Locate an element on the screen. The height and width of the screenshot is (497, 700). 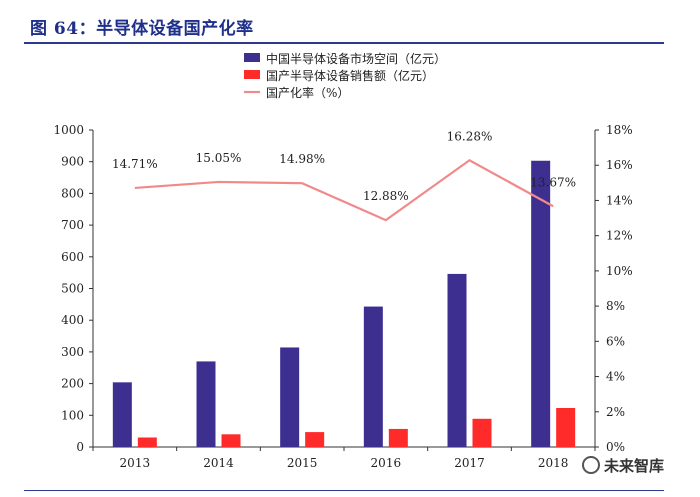
left-tick-label: 1000 is located at coordinates (68, 130).